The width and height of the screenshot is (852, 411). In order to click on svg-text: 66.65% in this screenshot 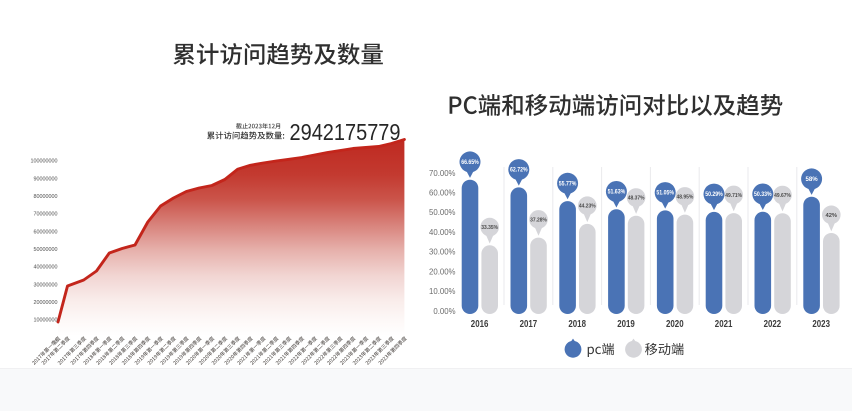, I will do `click(470, 162)`.